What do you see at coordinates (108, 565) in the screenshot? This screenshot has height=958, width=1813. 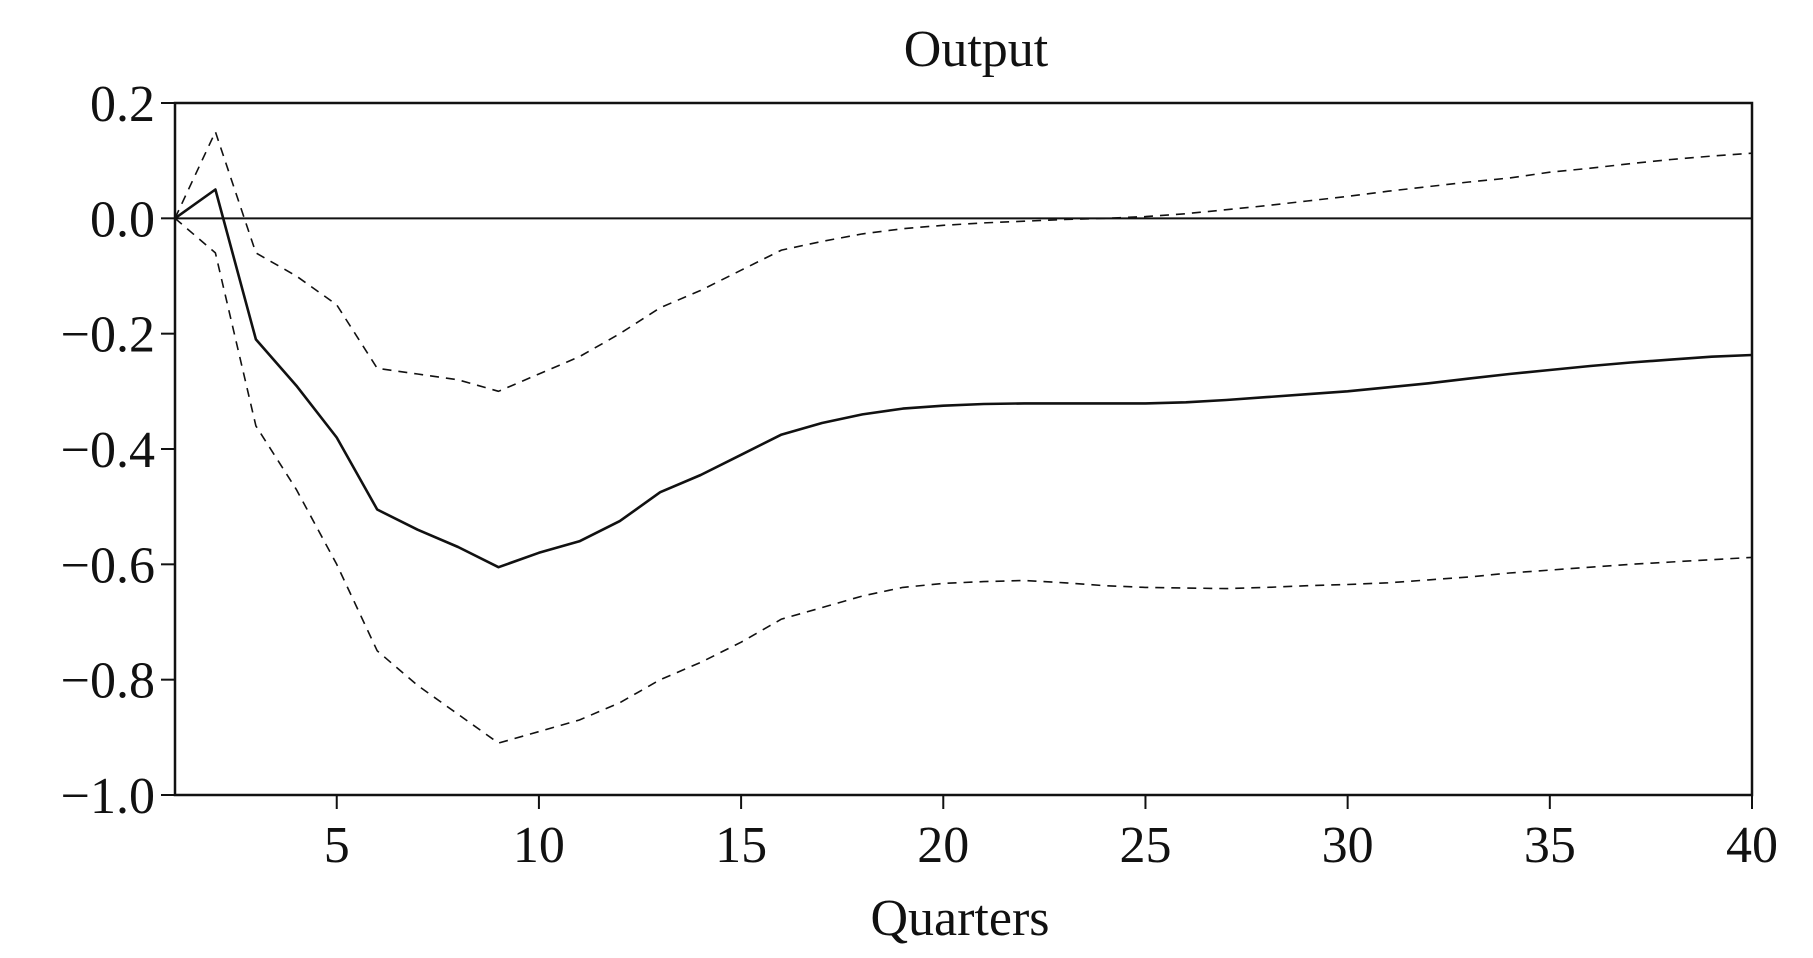 I see `y-tick-label: −0.6` at bounding box center [108, 565].